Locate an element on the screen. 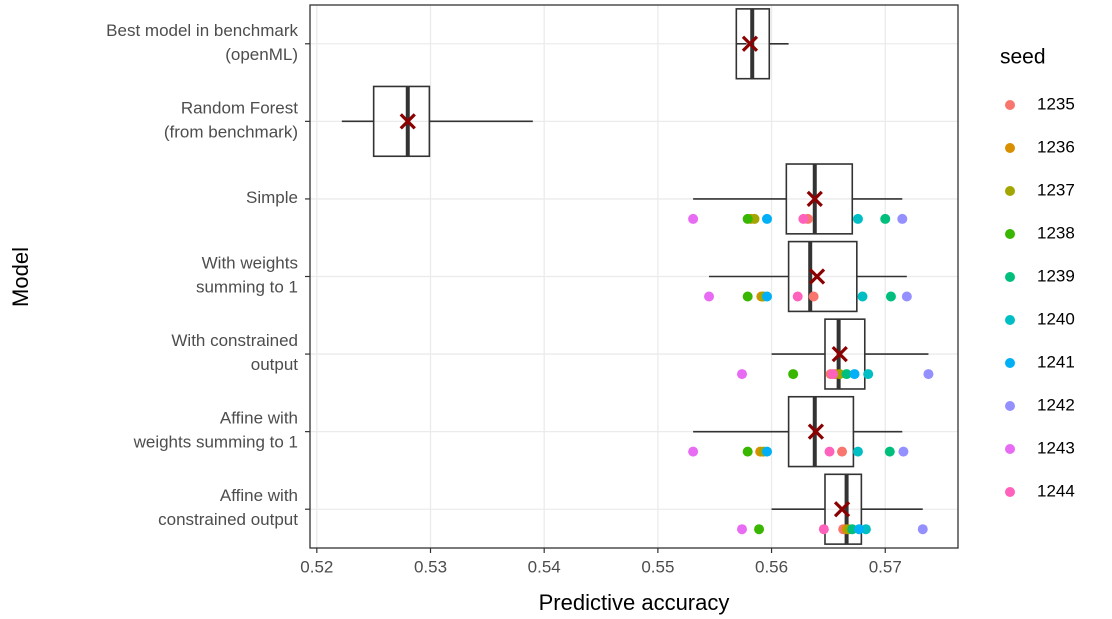  legend-label: 1235 is located at coordinates (1056, 103).